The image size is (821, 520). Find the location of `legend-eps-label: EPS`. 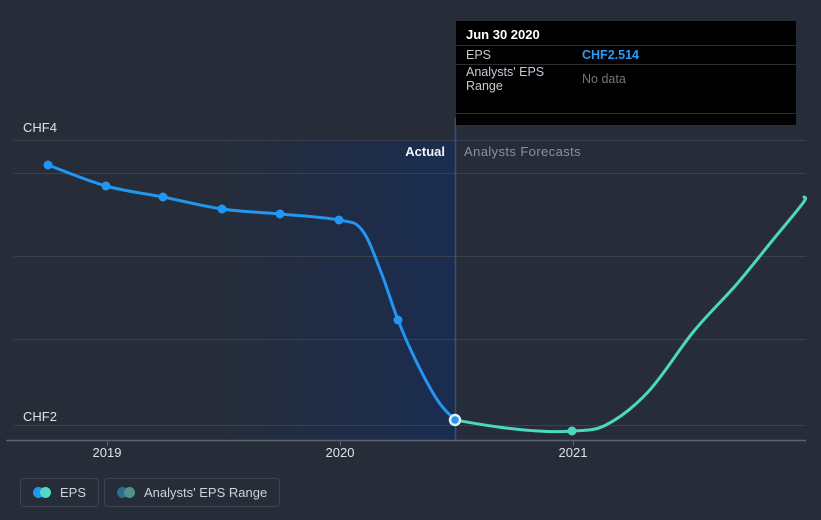

legend-eps-label: EPS is located at coordinates (73, 492).